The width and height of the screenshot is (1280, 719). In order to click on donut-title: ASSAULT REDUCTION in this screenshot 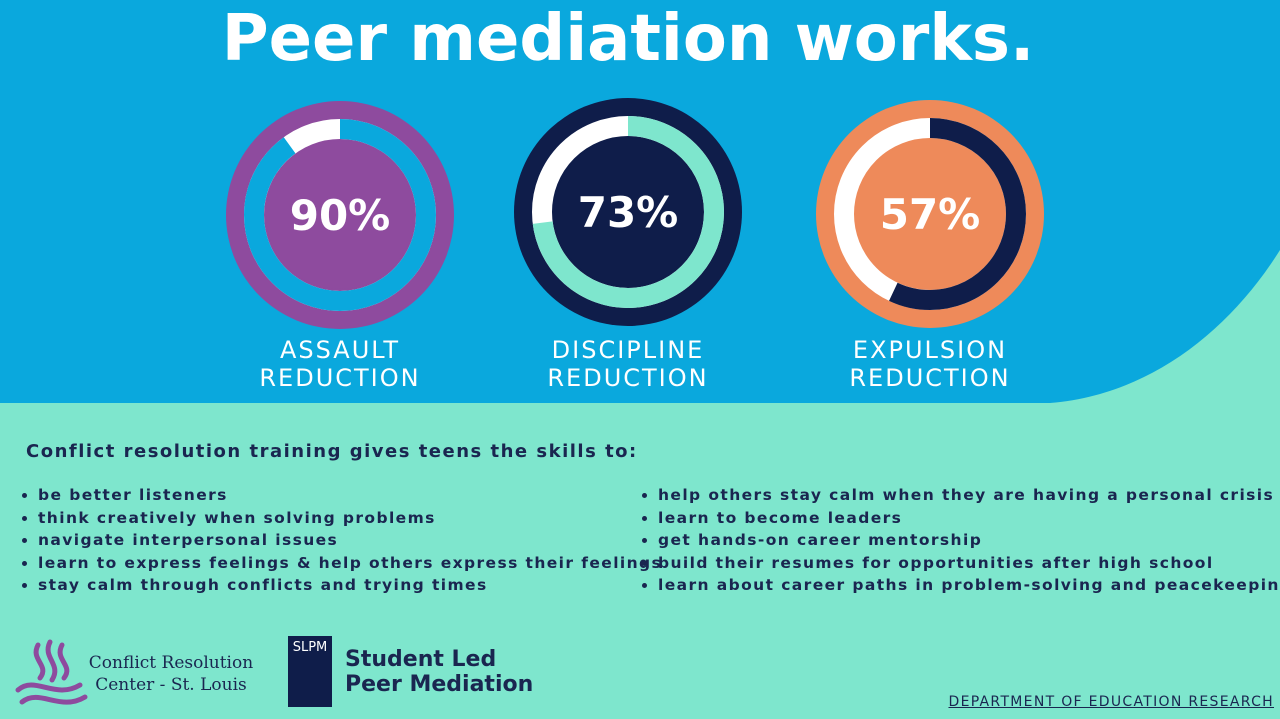, I will do `click(340, 364)`.